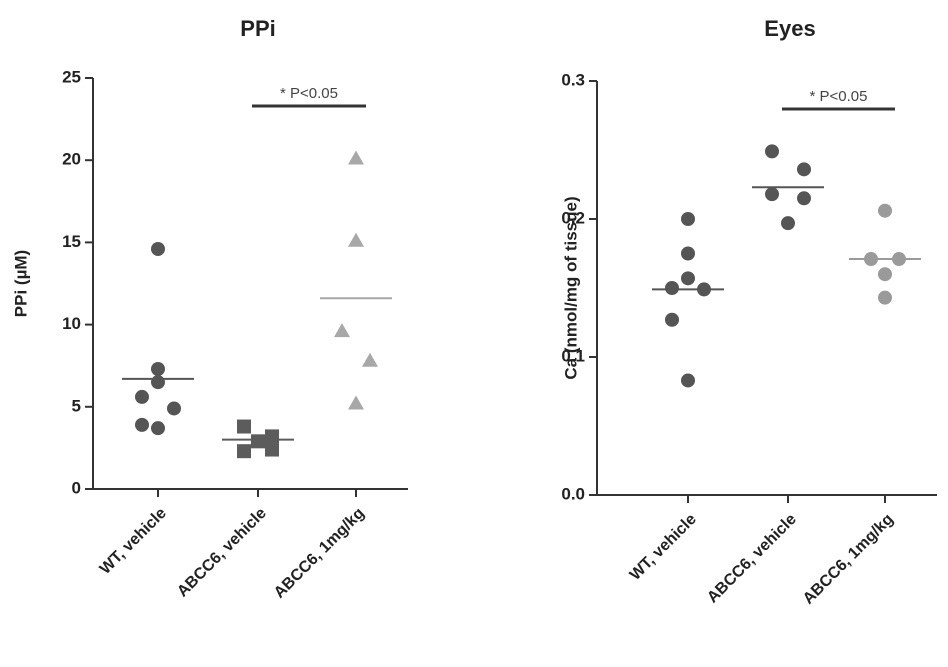 The height and width of the screenshot is (667, 948). Describe the element at coordinates (573, 79) in the screenshot. I see `y-tick-label: 0.3` at that location.